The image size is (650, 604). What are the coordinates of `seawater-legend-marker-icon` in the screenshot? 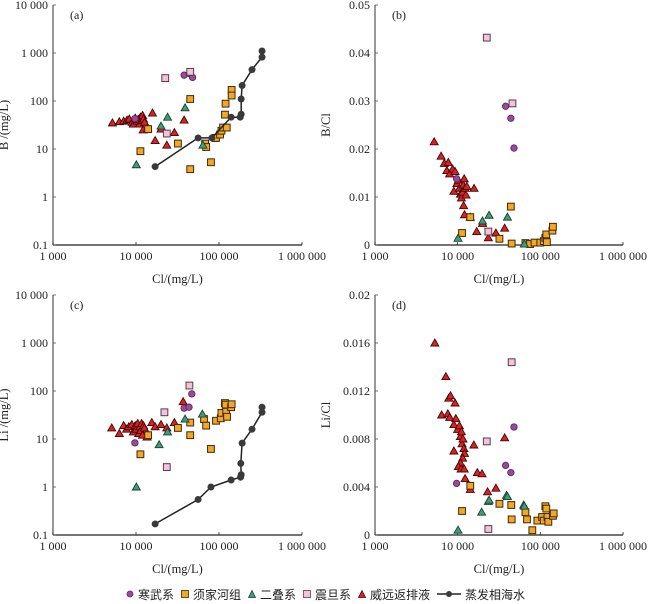 It's located at (449, 594).